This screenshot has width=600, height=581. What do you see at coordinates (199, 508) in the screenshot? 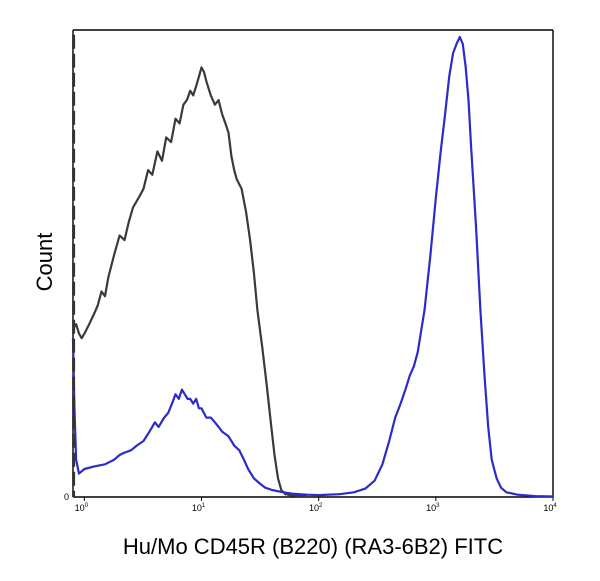
I see `x-tick-label-1: 101` at bounding box center [199, 508].